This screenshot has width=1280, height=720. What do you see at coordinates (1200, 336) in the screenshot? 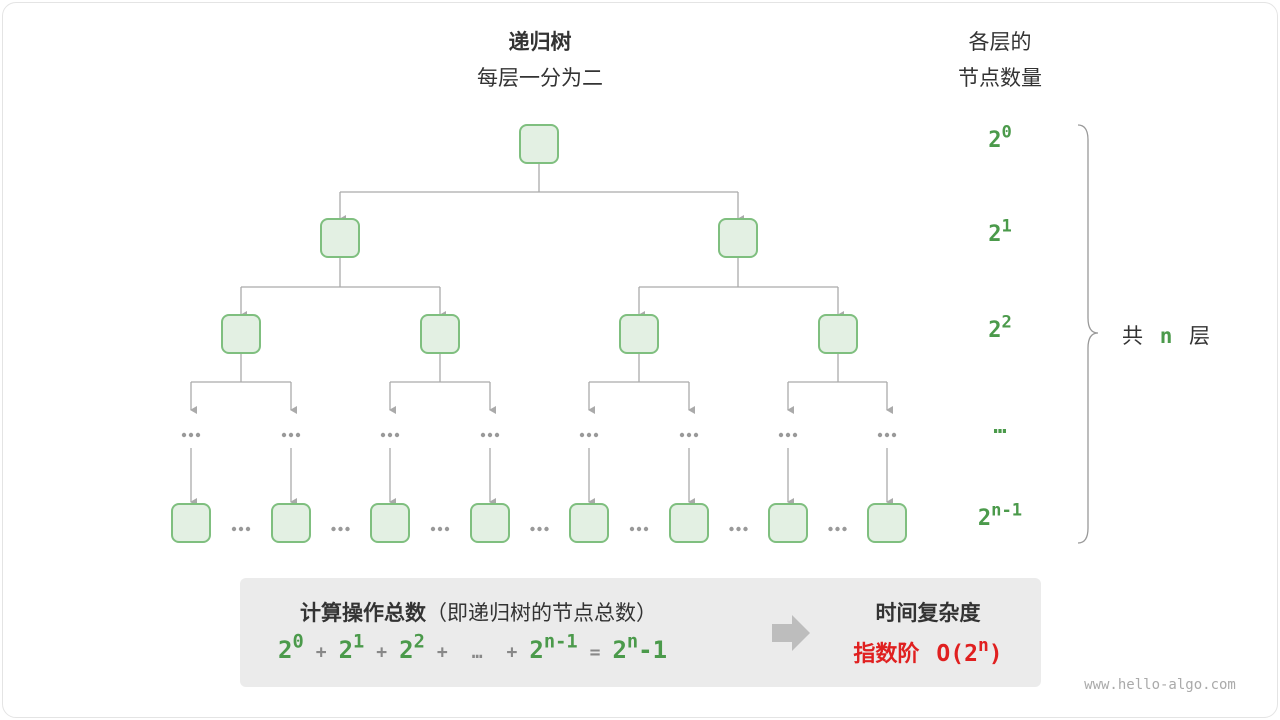
I see `brace-label-post: 层` at bounding box center [1200, 336].